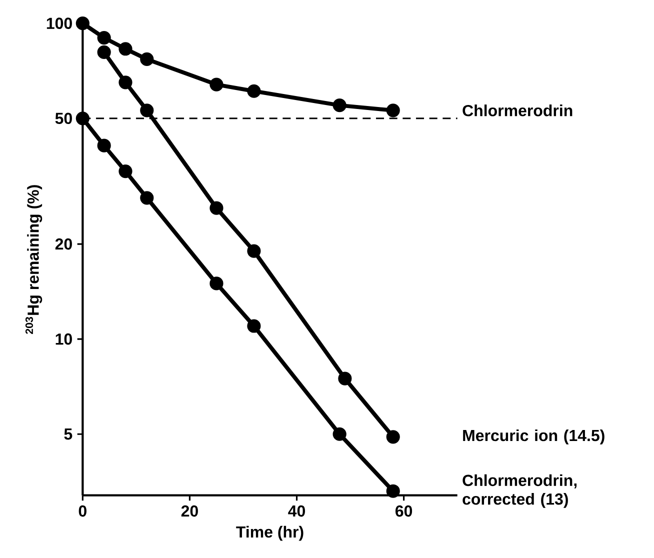 Image resolution: width=654 pixels, height=558 pixels. I want to click on x-axis-title: Time (hr), so click(270, 533).